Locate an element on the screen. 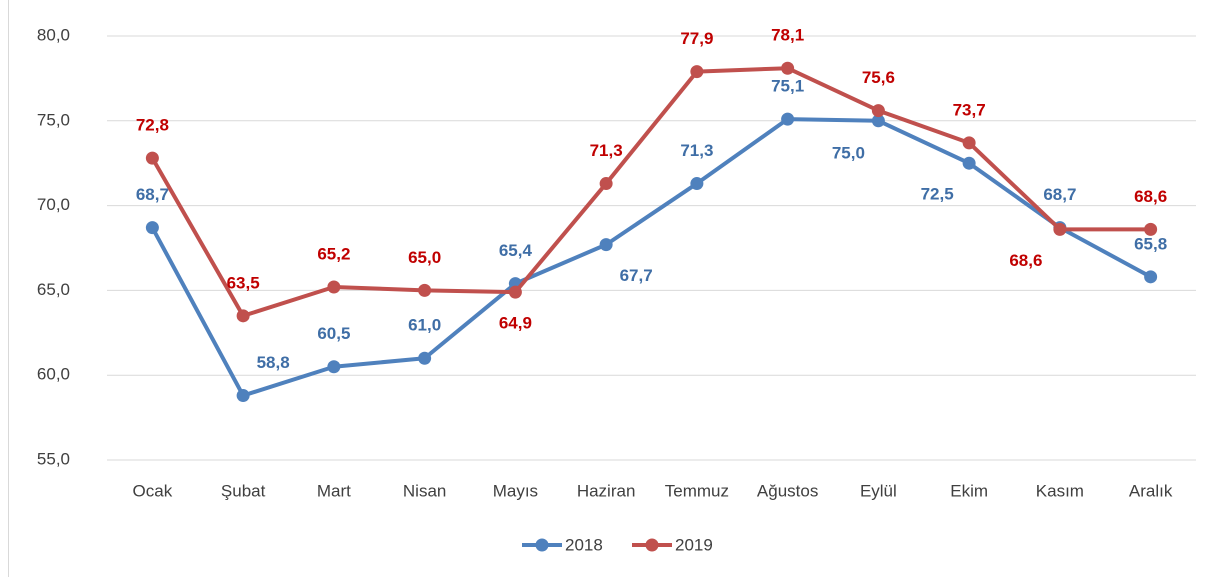 Image resolution: width=1223 pixels, height=577 pixels. x-tick-label: Şubat is located at coordinates (243, 490).